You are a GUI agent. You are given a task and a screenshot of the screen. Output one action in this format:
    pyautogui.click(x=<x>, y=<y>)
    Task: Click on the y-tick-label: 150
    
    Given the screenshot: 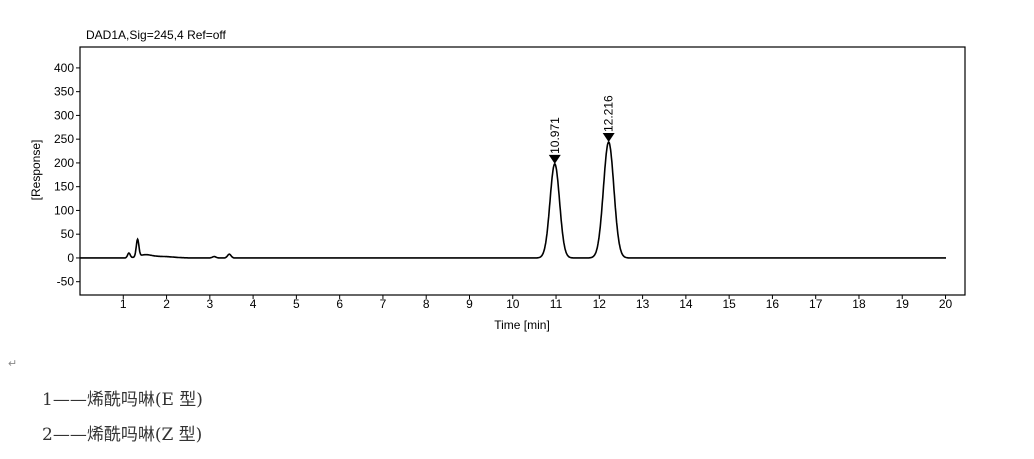 What is the action you would take?
    pyautogui.click(x=64, y=187)
    